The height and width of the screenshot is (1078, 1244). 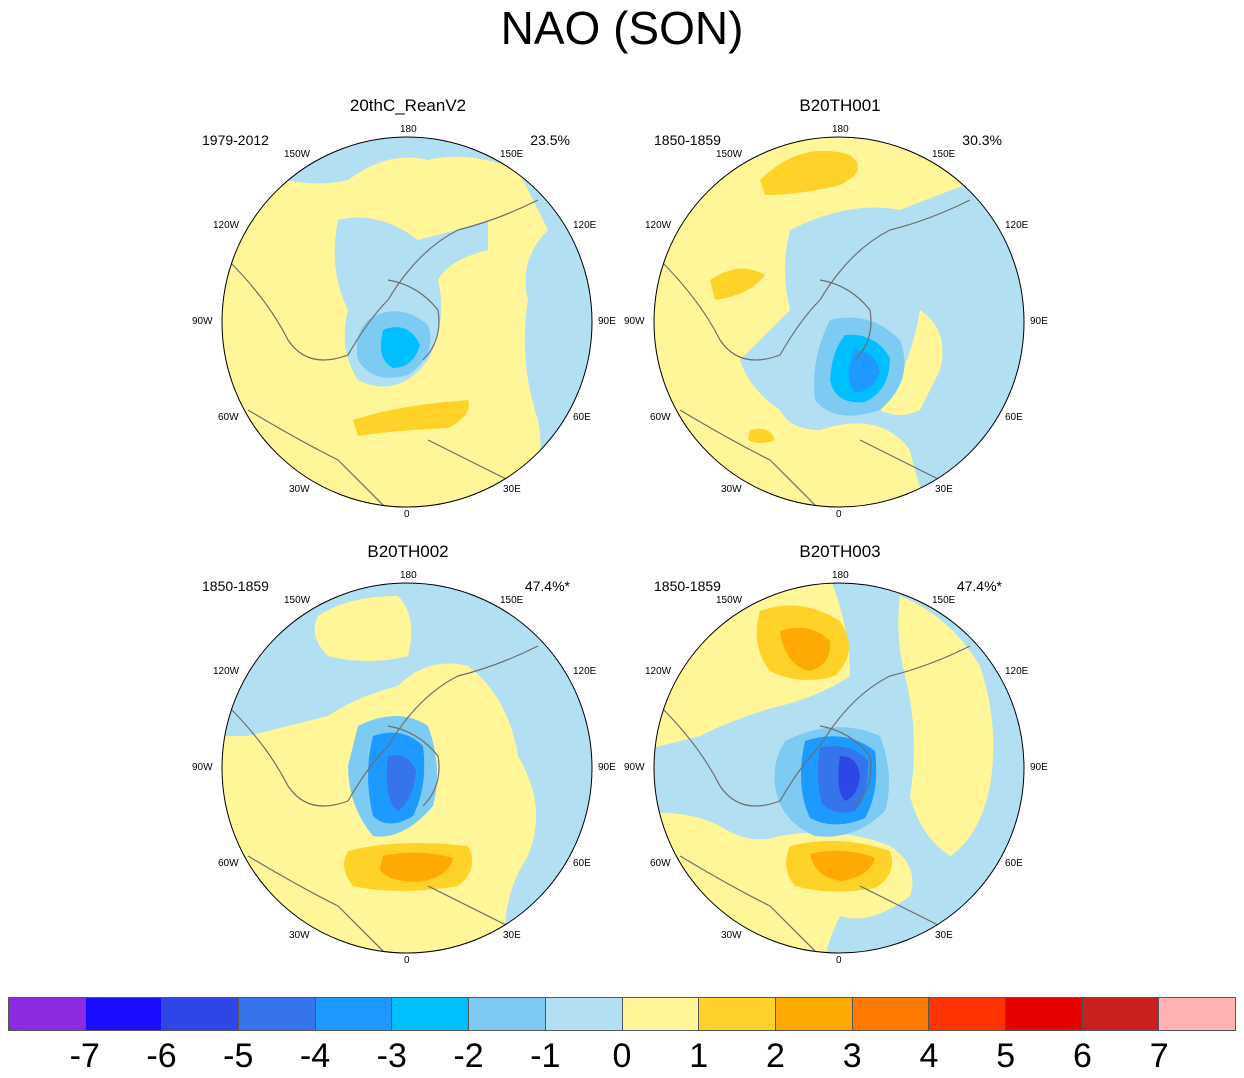 I want to click on colorbar-tick-label: -6, so click(x=161, y=1056).